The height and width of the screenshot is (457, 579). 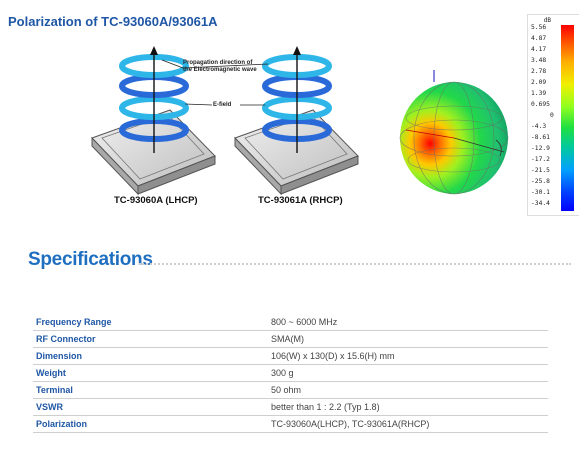 I want to click on spec-value: 300 g, so click(x=408, y=373).